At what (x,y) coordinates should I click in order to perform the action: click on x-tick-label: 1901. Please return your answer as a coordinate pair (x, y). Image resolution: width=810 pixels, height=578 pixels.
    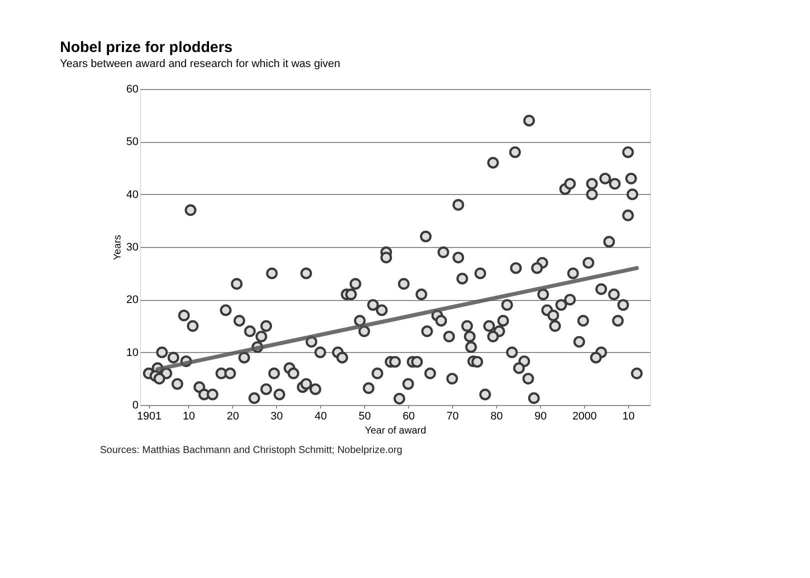
    Looking at the image, I should click on (149, 416).